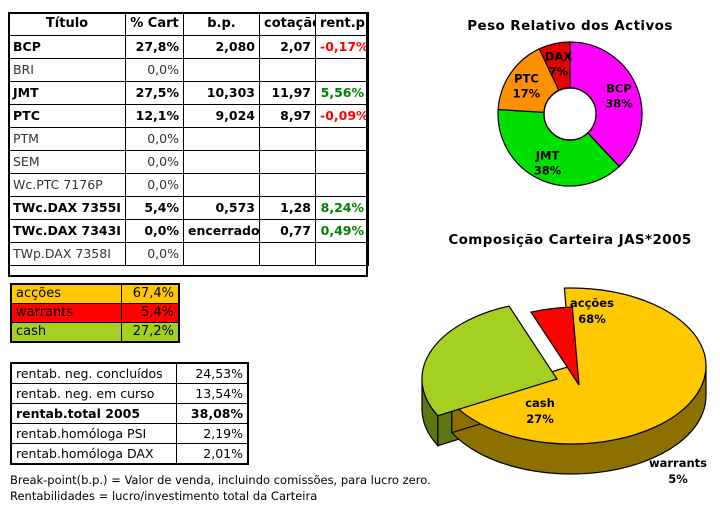 This screenshot has height=510, width=720. Describe the element at coordinates (678, 463) in the screenshot. I see `pie3d-label-warrants: warrants` at that location.